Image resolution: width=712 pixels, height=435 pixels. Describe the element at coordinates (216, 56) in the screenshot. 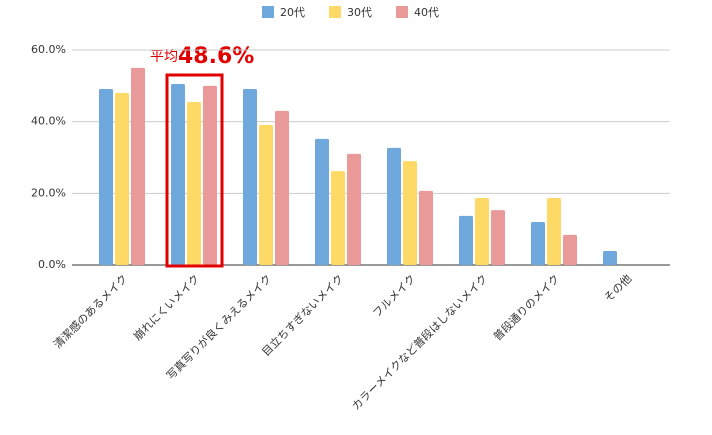

I see `annotation-value: 48.6%` at that location.